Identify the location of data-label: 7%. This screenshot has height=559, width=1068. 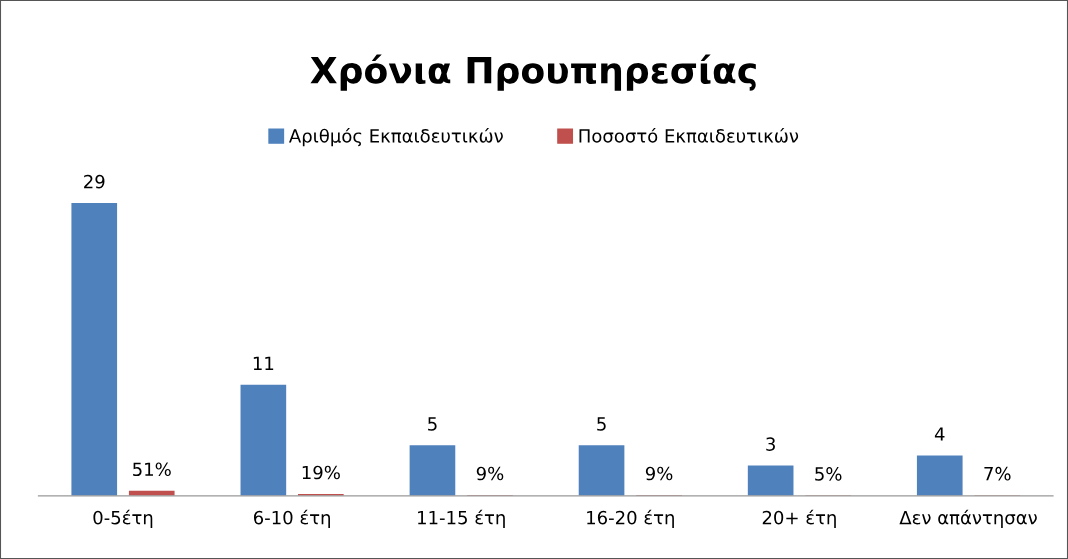
(997, 473).